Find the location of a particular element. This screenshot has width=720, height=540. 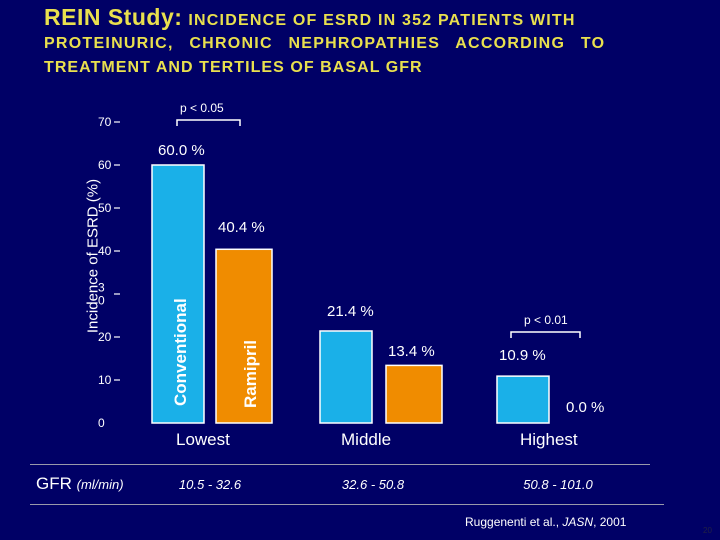

title-line3: TREATMENT AND TERTILES OF BASAL GFR is located at coordinates (233, 67).